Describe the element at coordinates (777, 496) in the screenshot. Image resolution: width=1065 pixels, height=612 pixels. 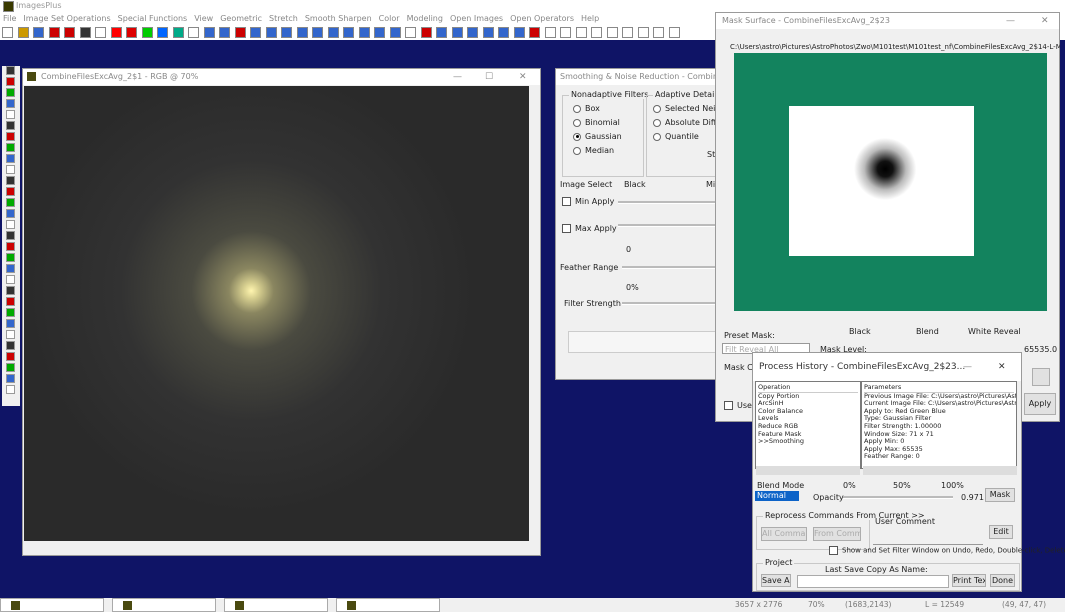
I see `blend-dropdown: Normal` at that location.